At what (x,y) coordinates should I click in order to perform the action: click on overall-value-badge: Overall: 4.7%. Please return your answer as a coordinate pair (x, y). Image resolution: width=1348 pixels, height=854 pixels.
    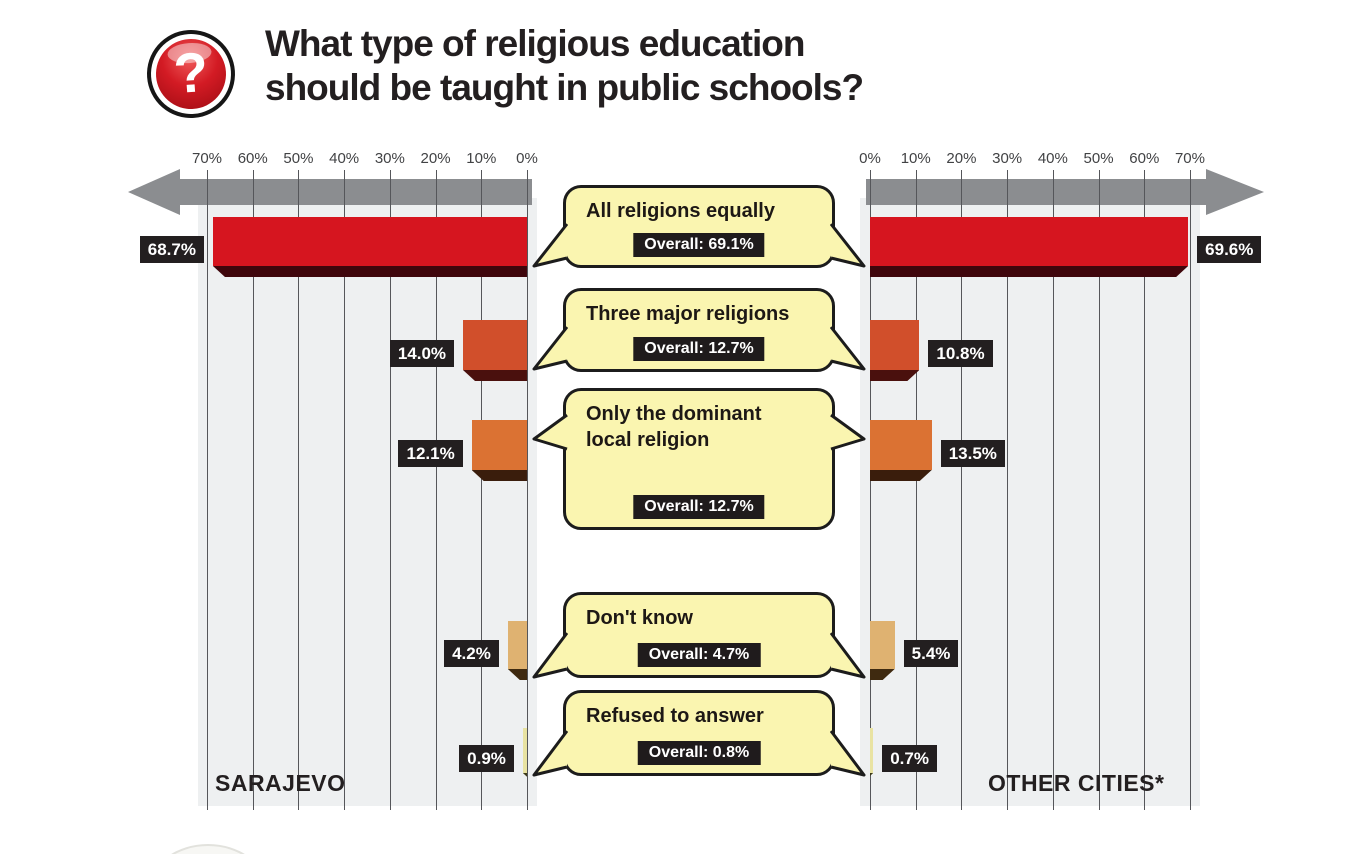
    Looking at the image, I should click on (699, 655).